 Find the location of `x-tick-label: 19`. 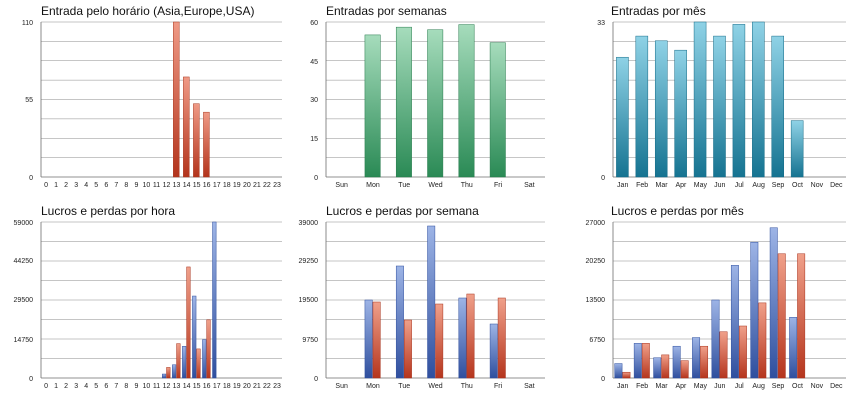

x-tick-label: 19 is located at coordinates (237, 386).